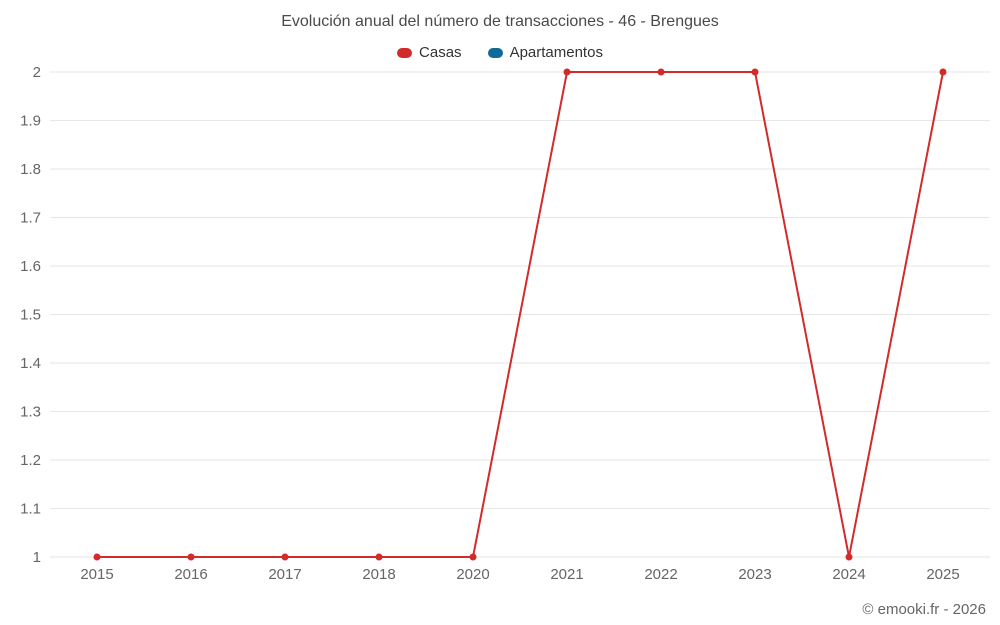 This screenshot has width=1000, height=625. Describe the element at coordinates (440, 52) in the screenshot. I see `legend-label: Casas` at that location.